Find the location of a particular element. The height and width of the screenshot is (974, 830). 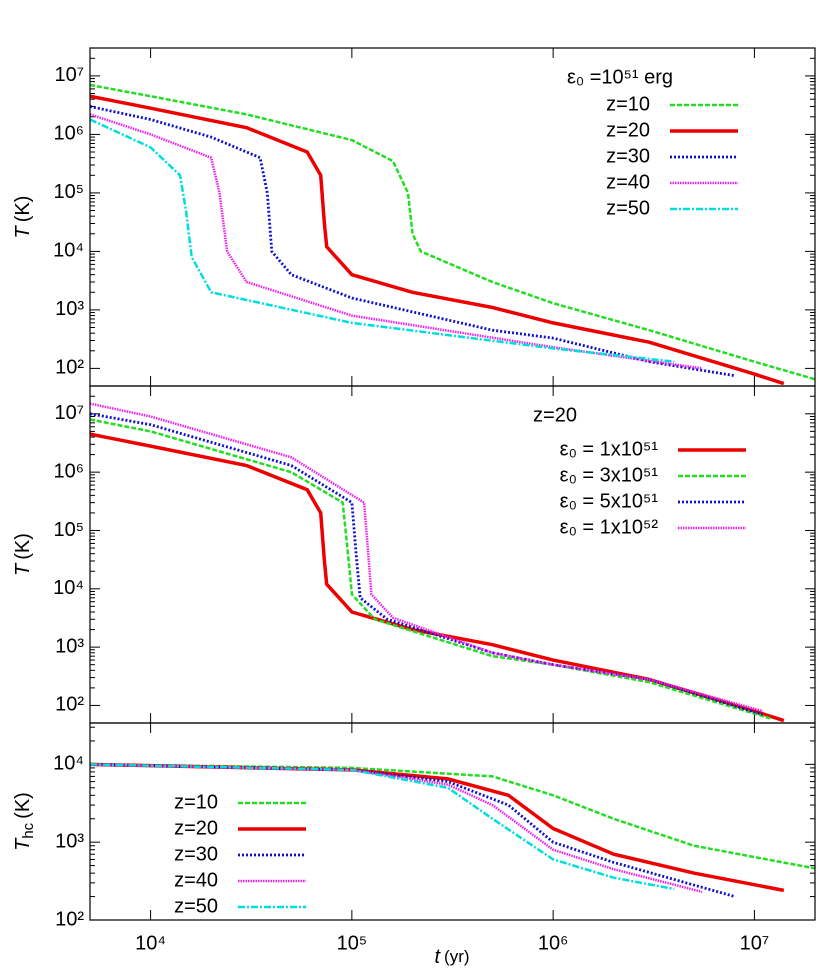

x-label-unit: (yr) is located at coordinates (456, 956).